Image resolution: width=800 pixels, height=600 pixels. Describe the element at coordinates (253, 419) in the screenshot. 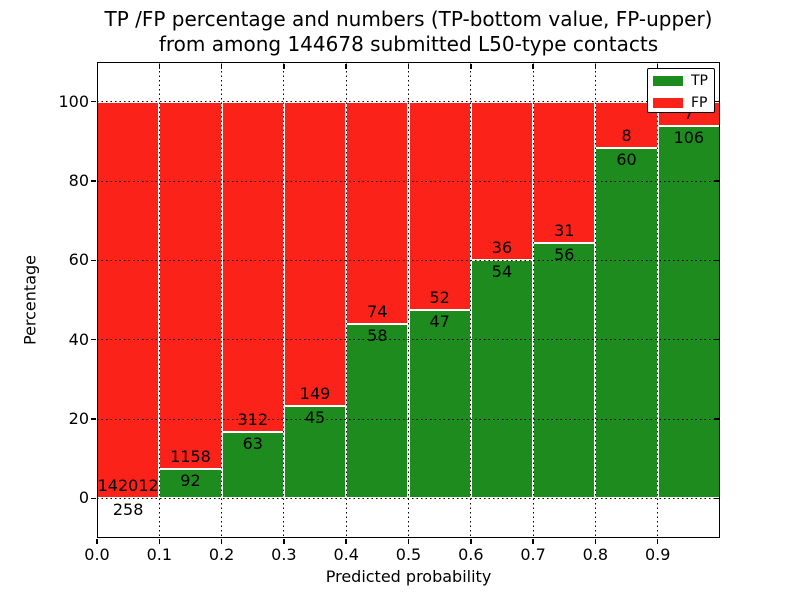

I see `bar-label-fp-0.2-0.3: 312` at that location.